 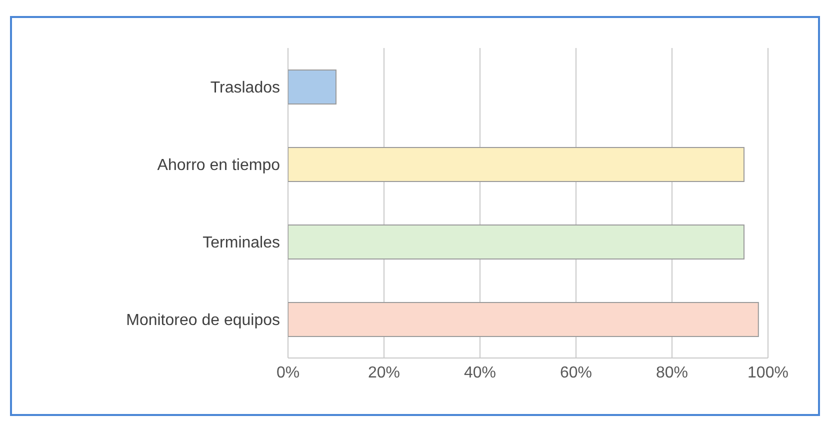 I want to click on y-tick-label: Ahorro en tiempo, so click(x=218, y=165).